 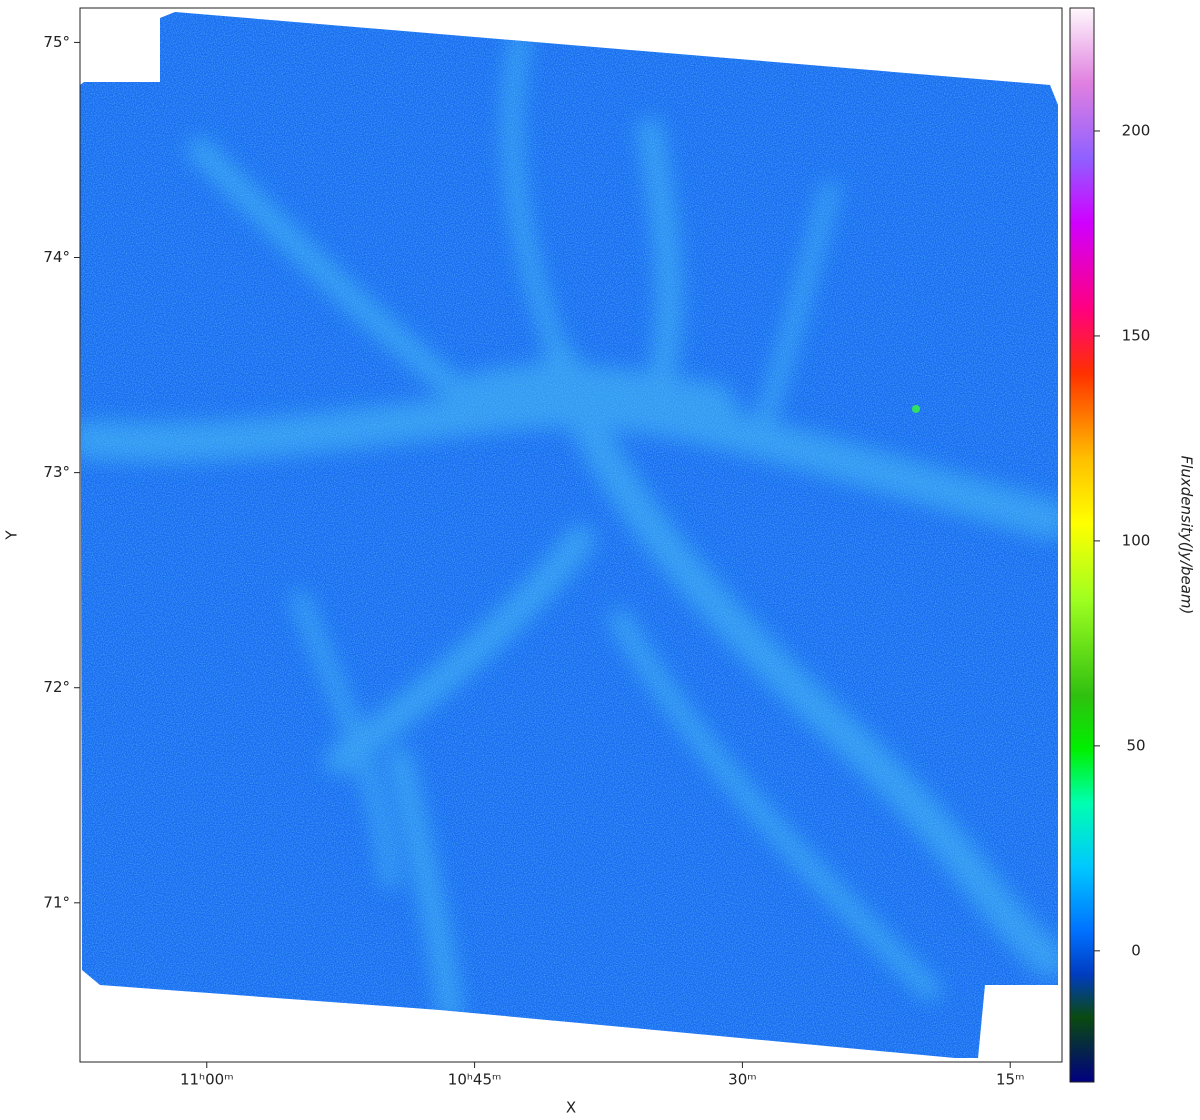 What do you see at coordinates (1136, 130) in the screenshot?
I see `colorbar-tick-label: 200` at bounding box center [1136, 130].